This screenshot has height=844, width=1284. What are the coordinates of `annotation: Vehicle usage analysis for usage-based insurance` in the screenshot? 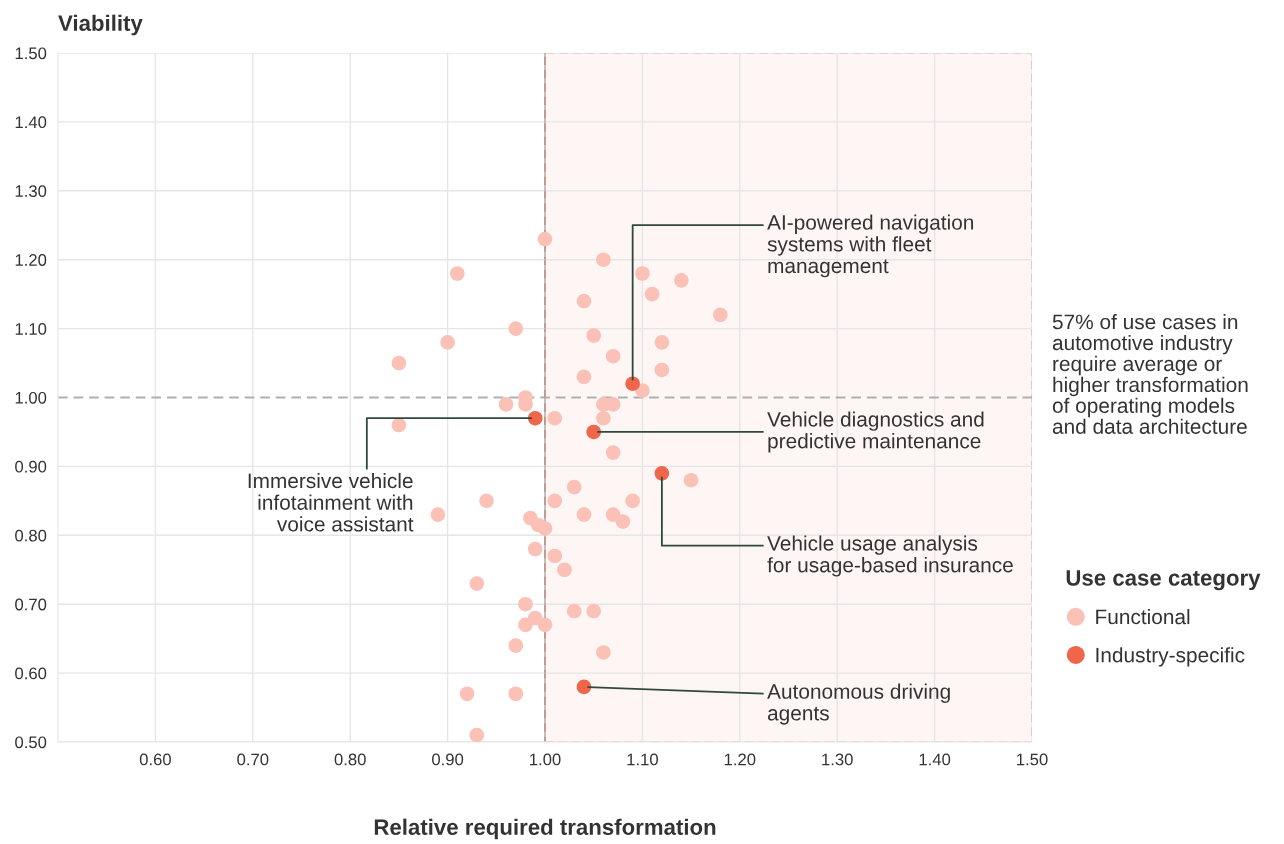 It's located at (890, 556).